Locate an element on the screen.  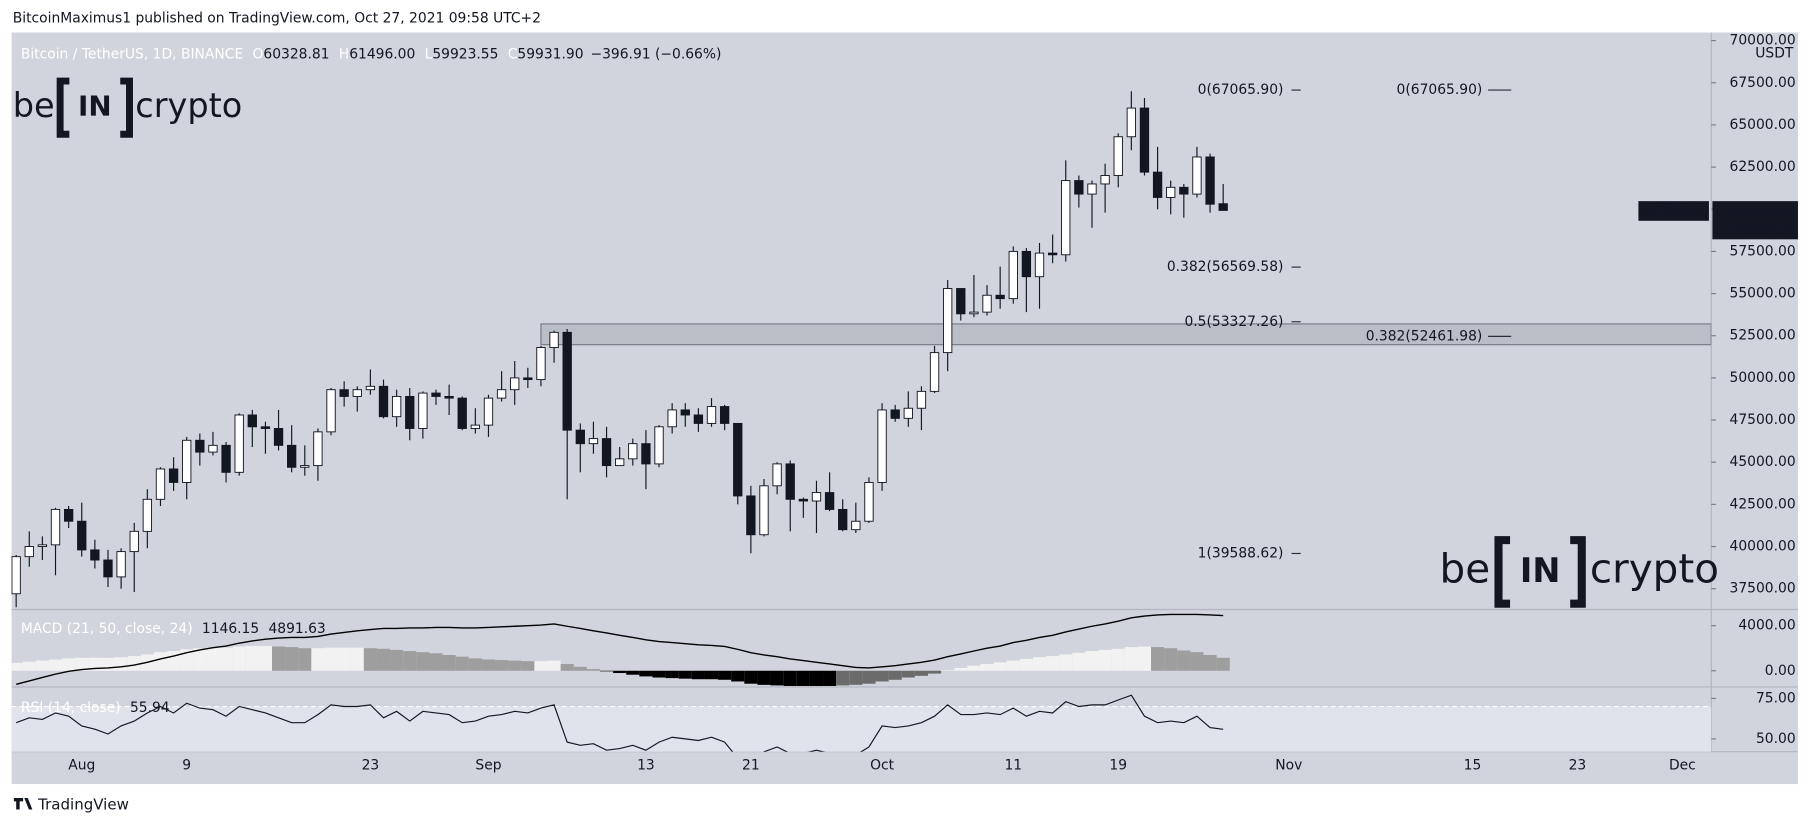
macd-line is located at coordinates (620, 649).